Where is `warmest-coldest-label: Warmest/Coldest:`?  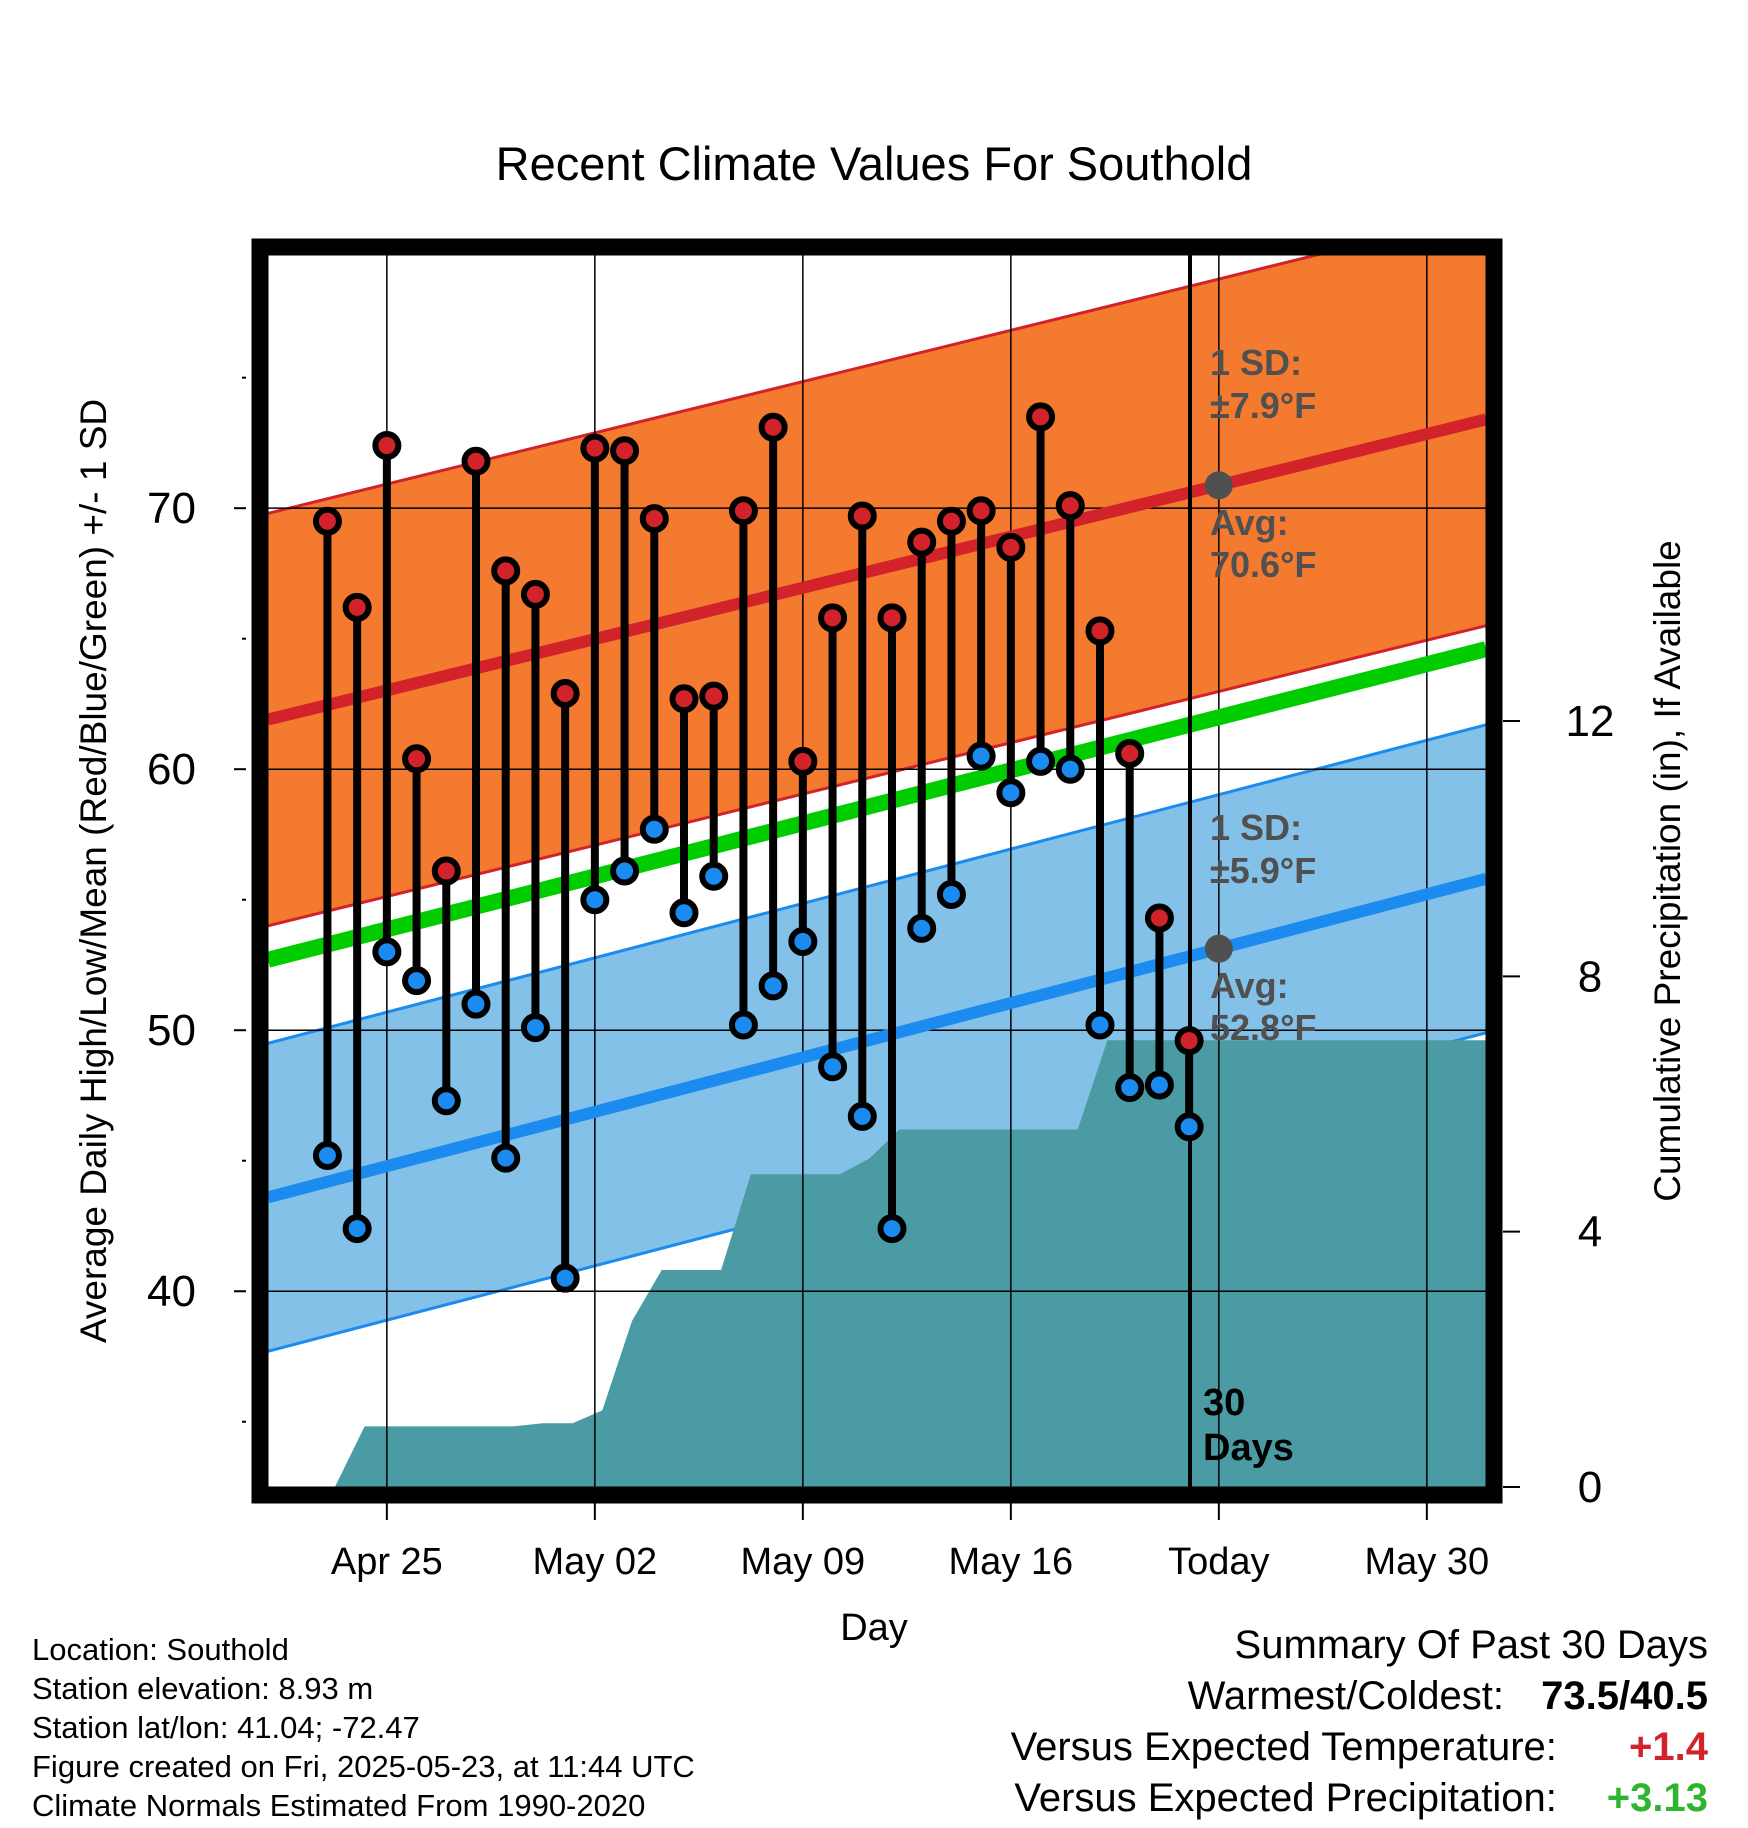 warmest-coldest-label: Warmest/Coldest: is located at coordinates (1346, 1696).